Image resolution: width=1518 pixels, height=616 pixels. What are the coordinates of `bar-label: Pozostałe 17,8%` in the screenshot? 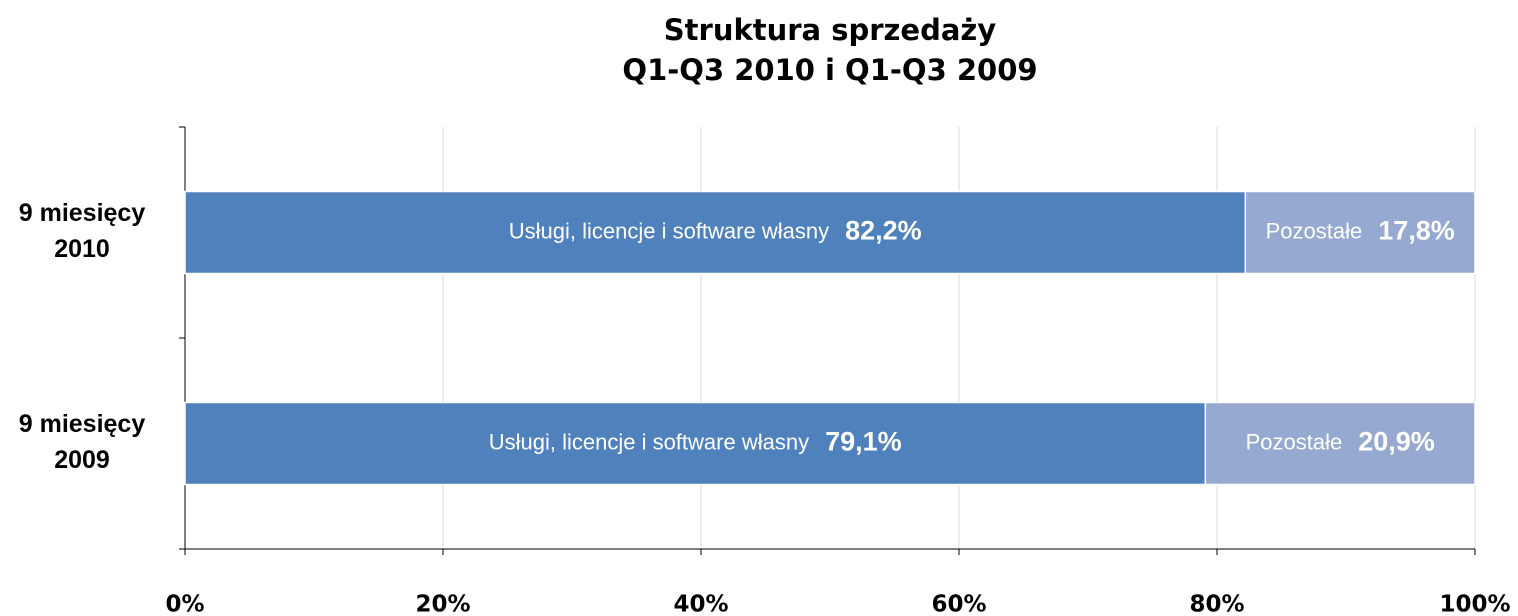 It's located at (1360, 231).